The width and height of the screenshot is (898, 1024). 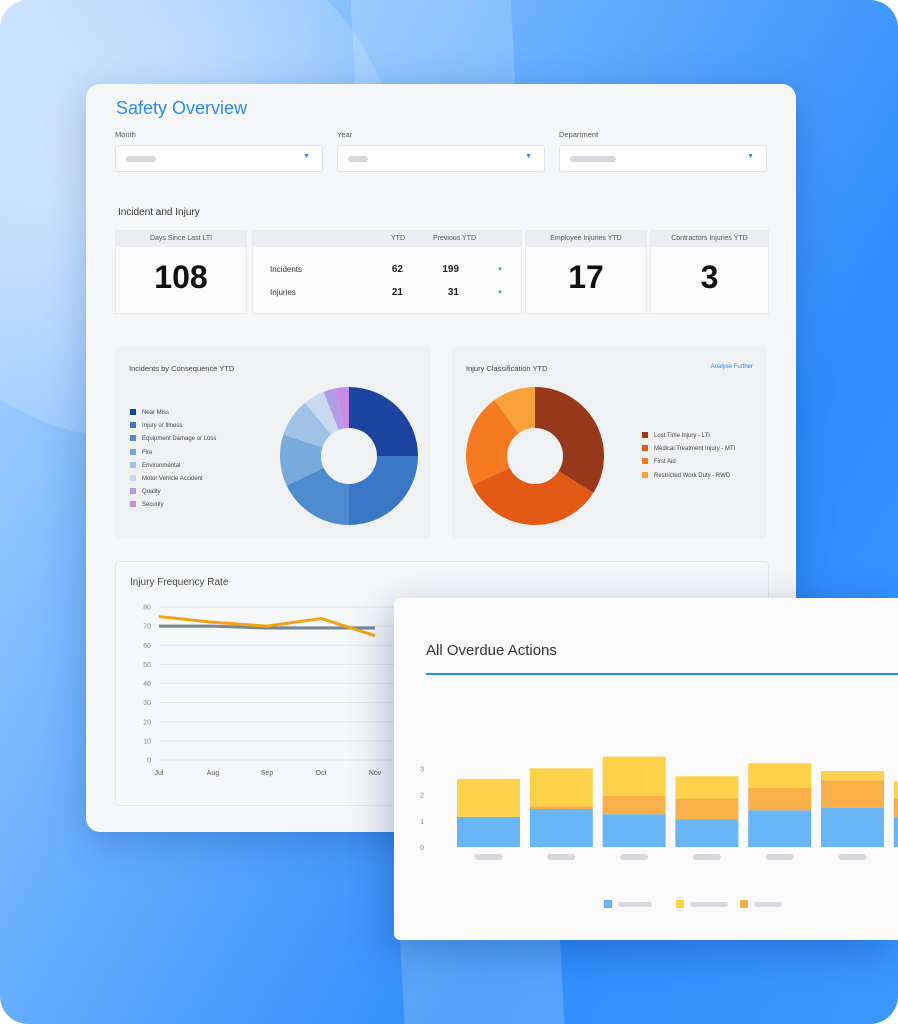 What do you see at coordinates (514, 410) in the screenshot?
I see `slice-restricted-work-duty-rwd` at bounding box center [514, 410].